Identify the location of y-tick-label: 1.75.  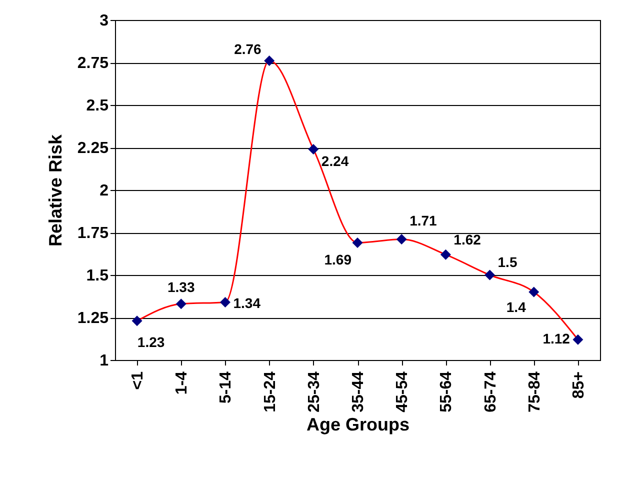
(93, 233).